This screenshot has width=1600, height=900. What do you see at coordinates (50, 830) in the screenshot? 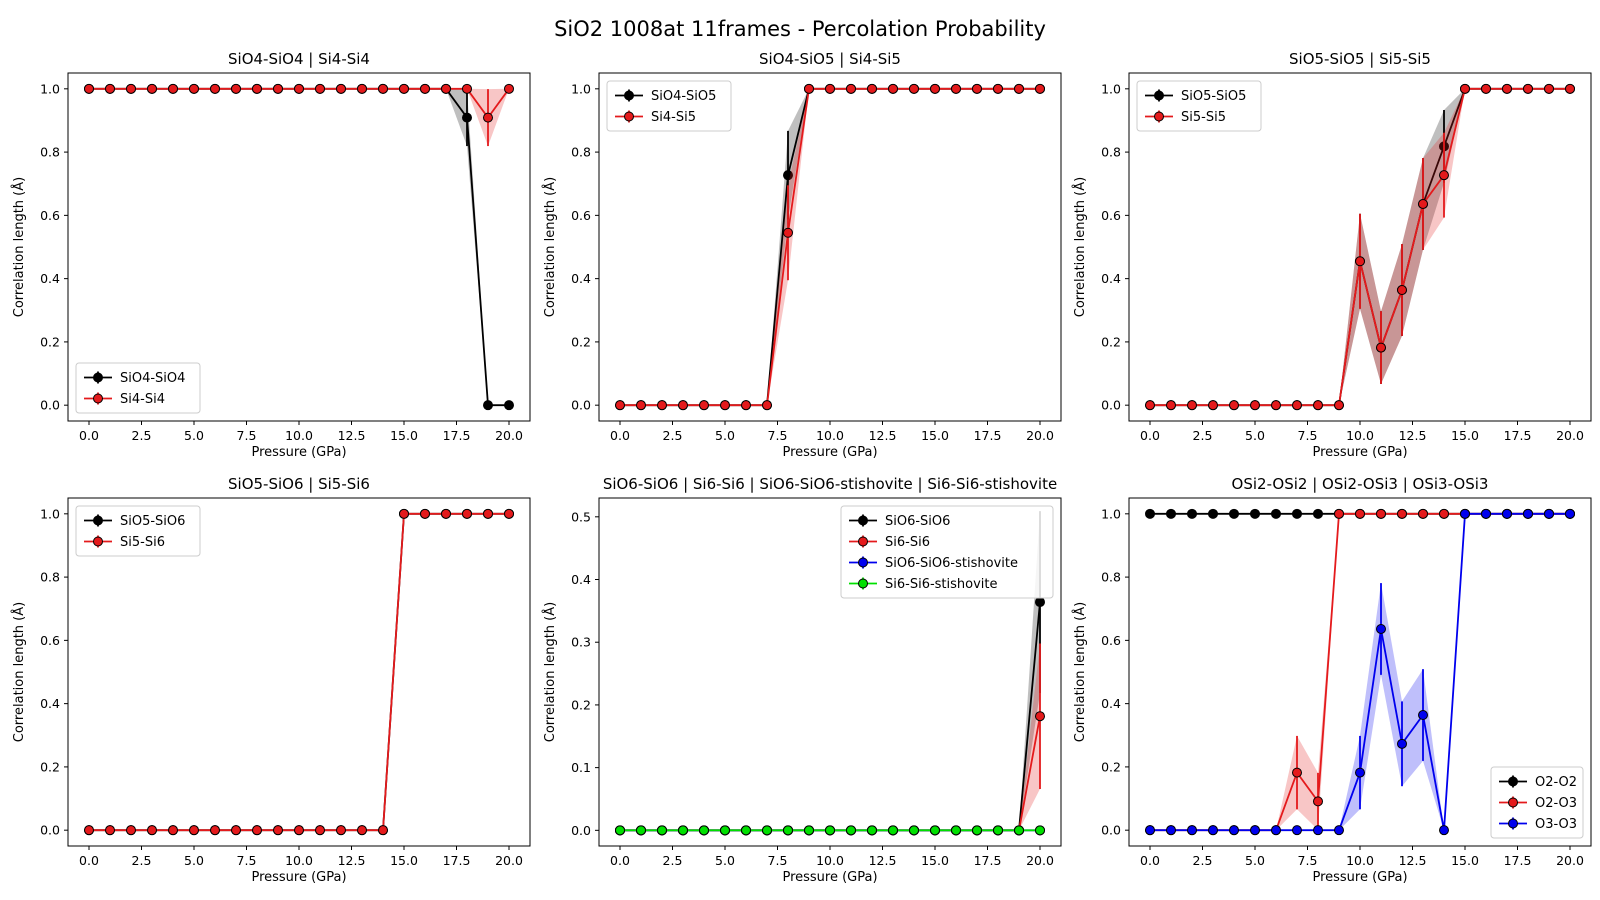
I see `y-tick-label: 0.0` at bounding box center [50, 830].